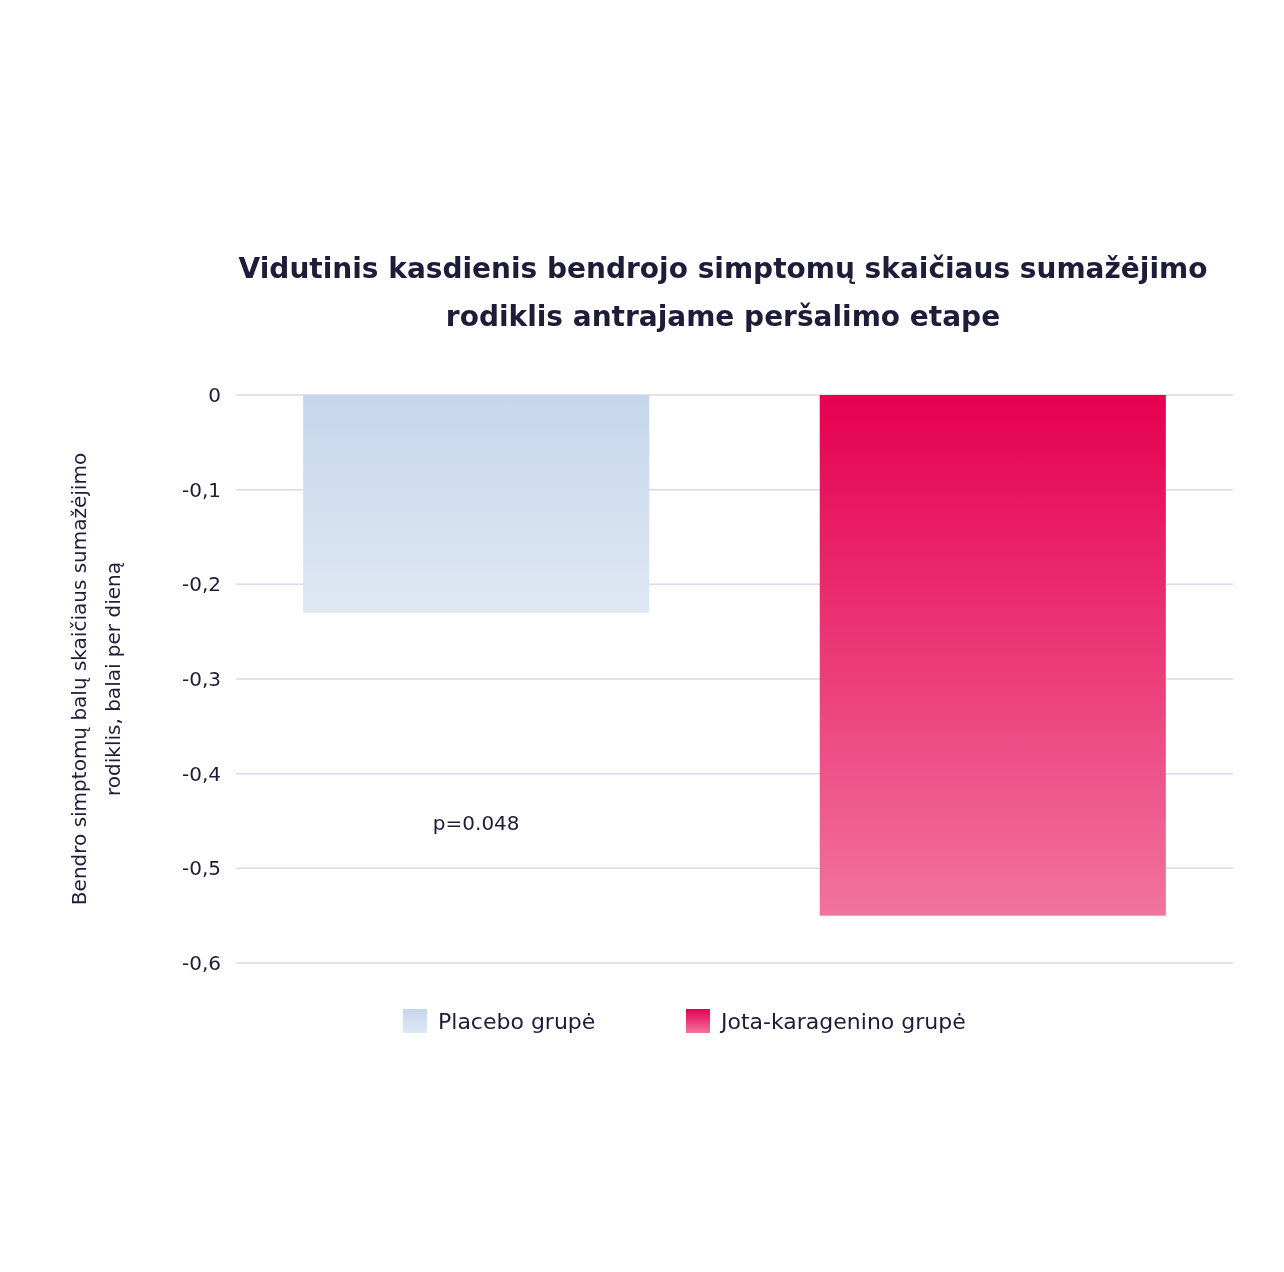  I want to click on y-tick-label: -0,6, so click(201, 963).